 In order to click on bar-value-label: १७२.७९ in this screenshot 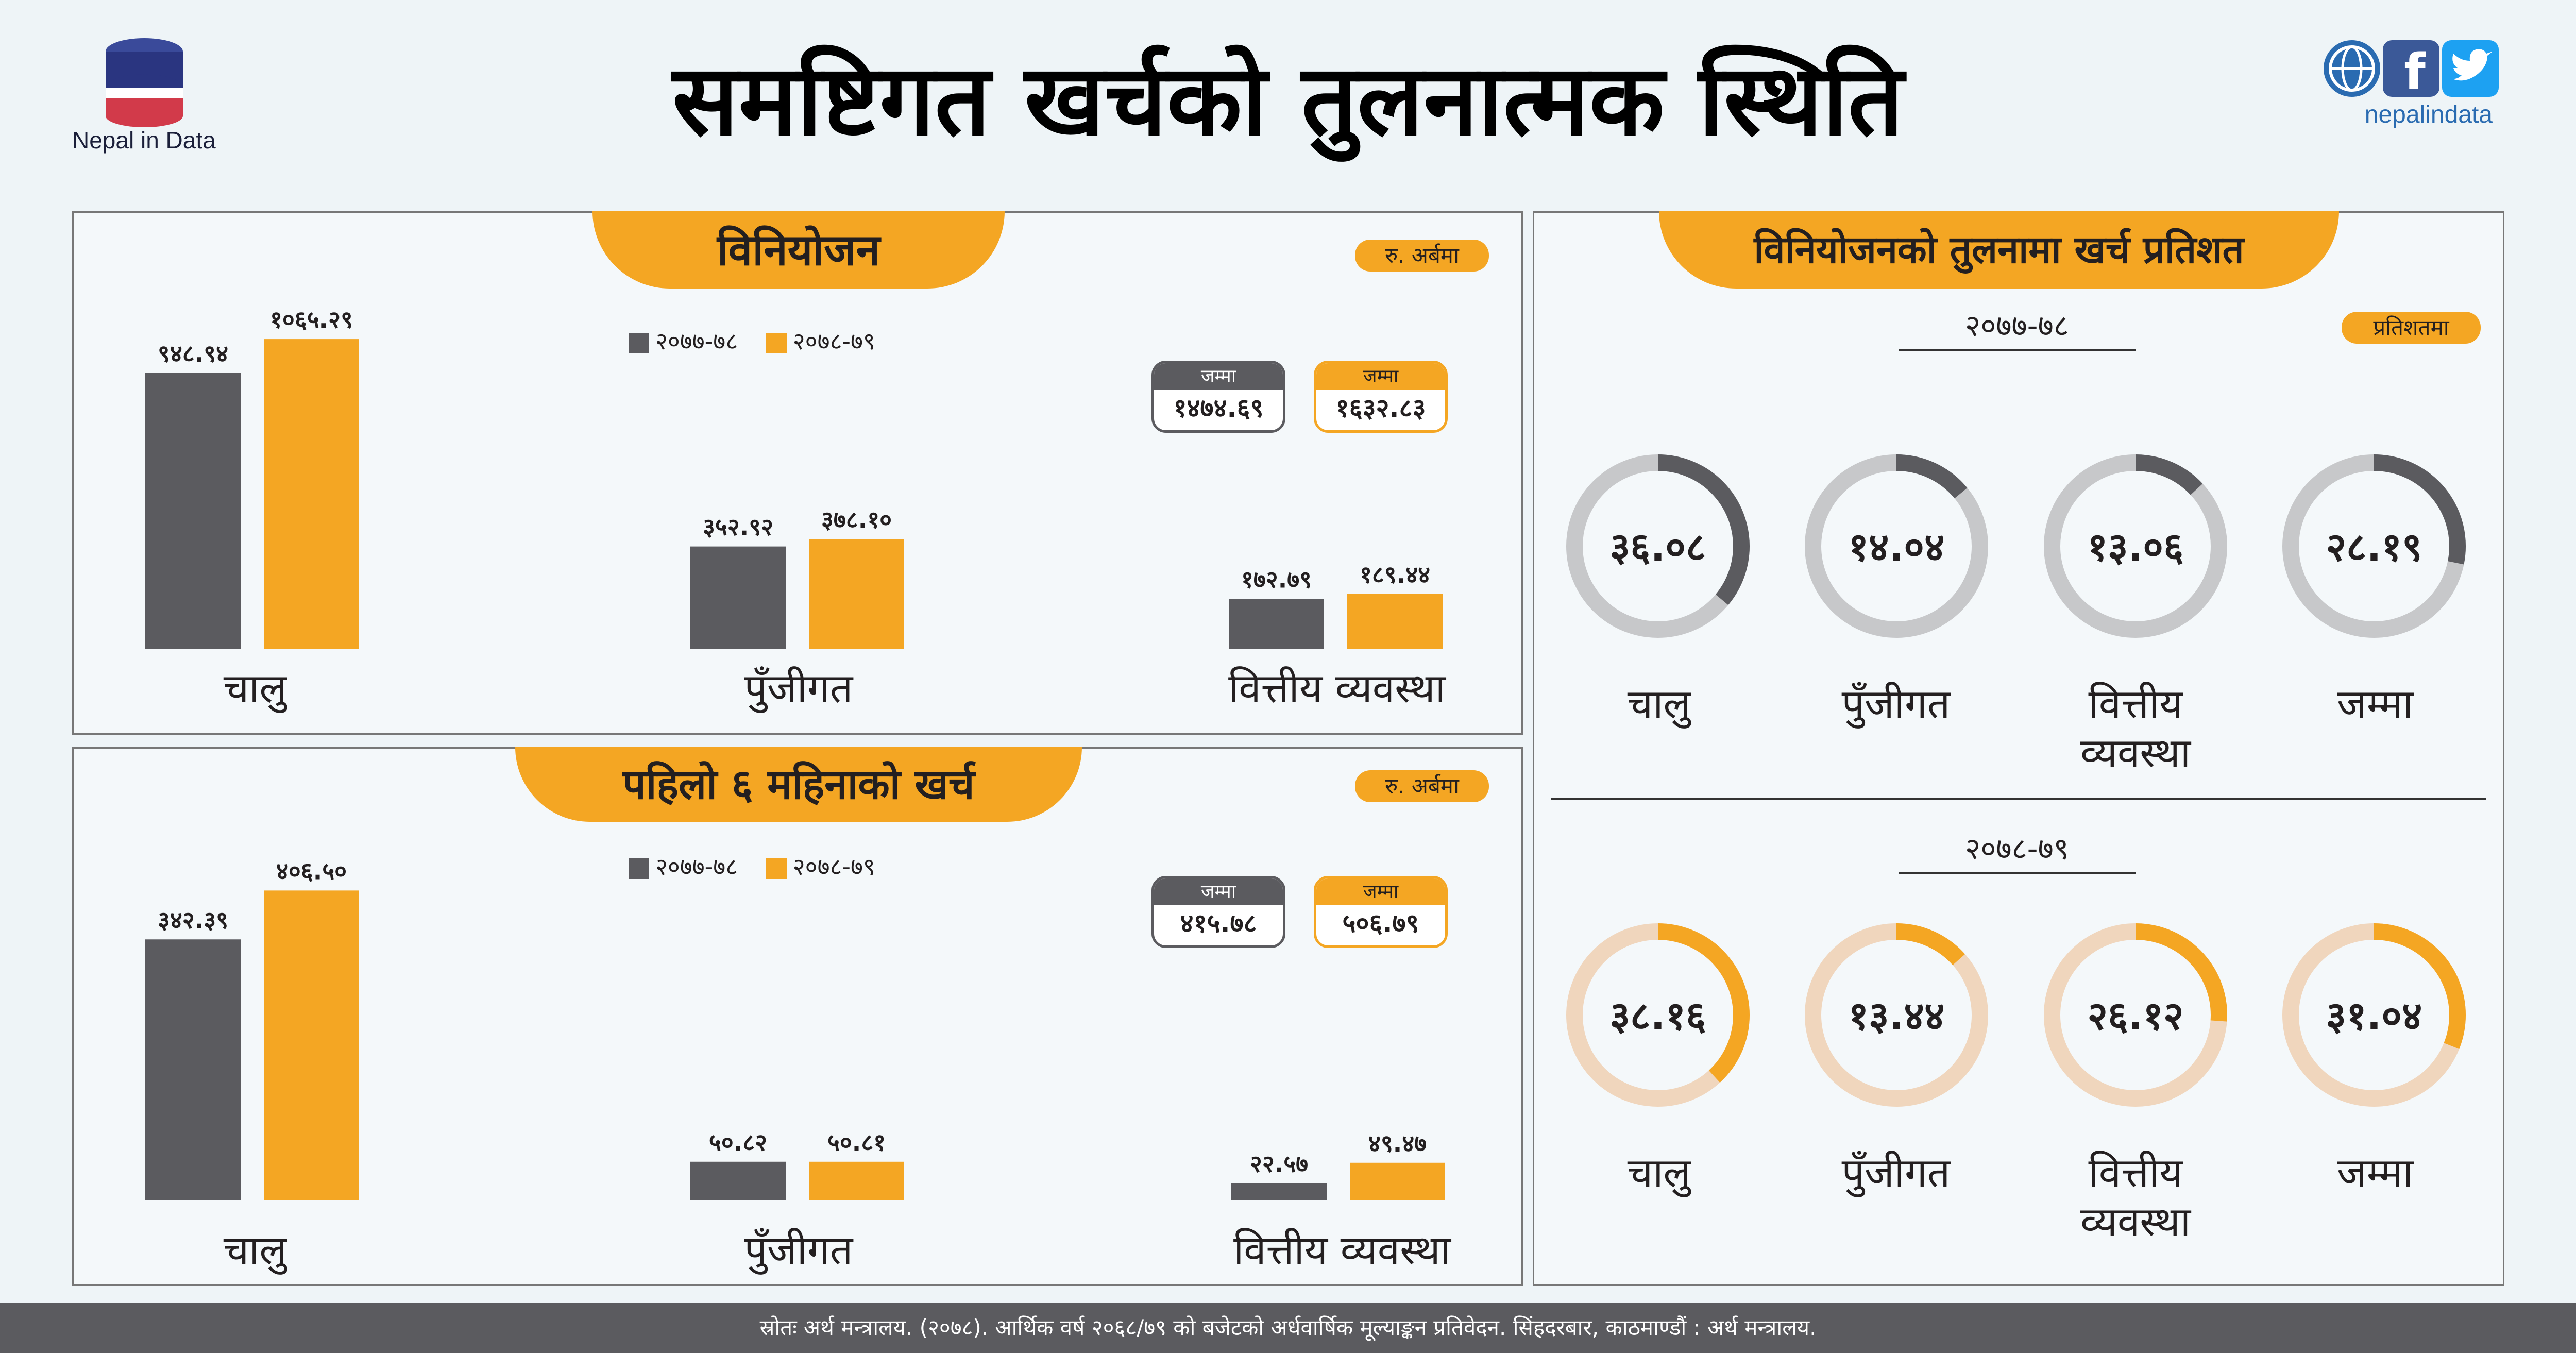, I will do `click(1276, 579)`.